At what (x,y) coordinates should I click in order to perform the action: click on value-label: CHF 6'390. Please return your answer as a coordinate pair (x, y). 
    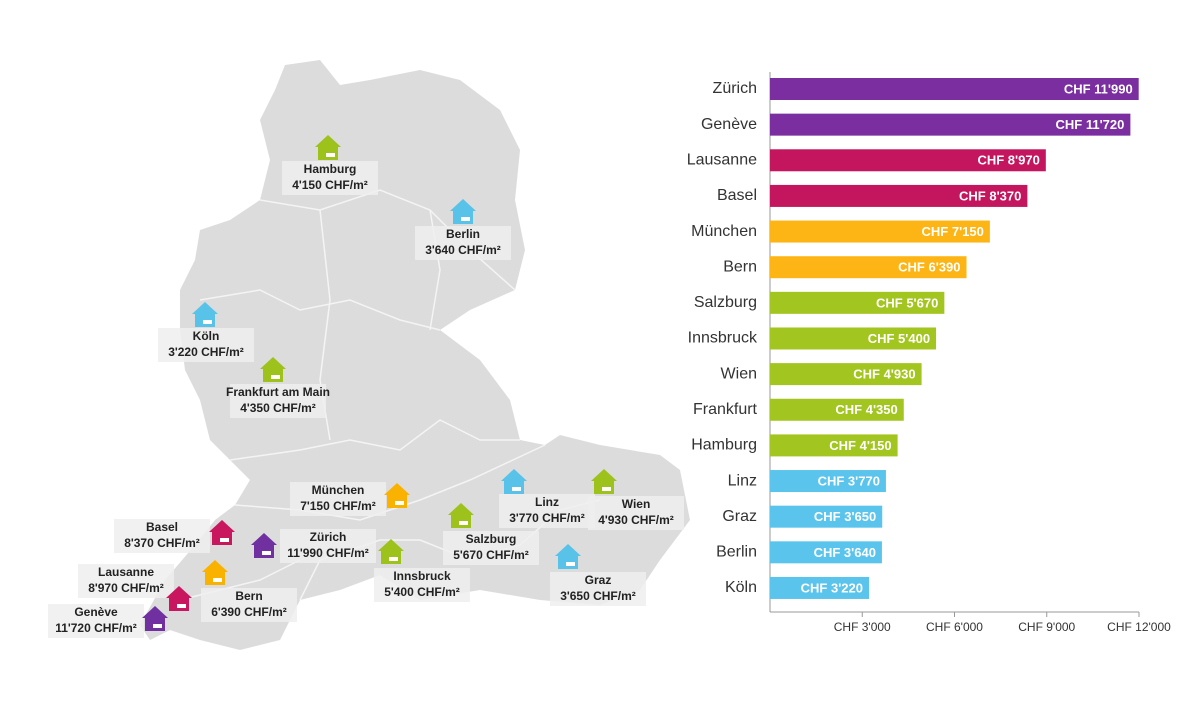
    Looking at the image, I should click on (929, 267).